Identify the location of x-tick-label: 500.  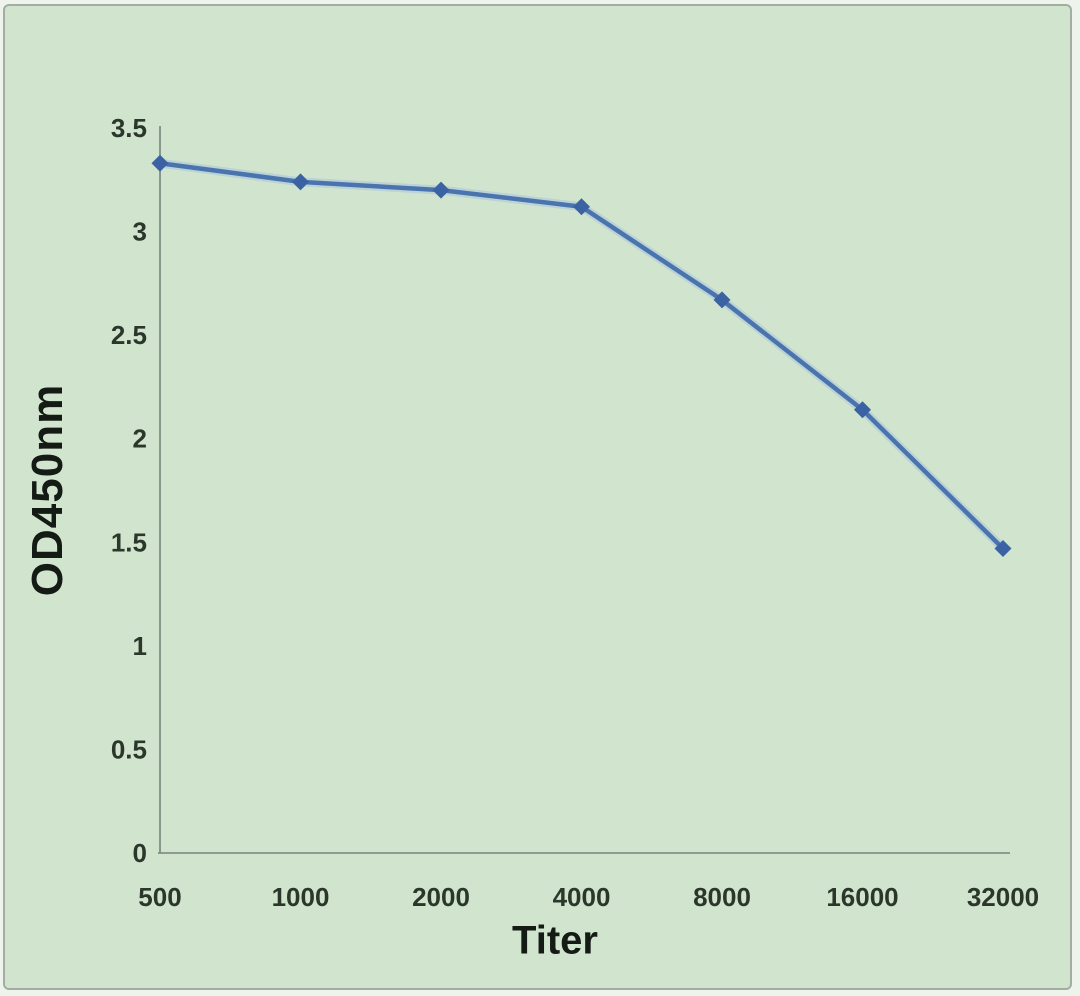
(159, 897).